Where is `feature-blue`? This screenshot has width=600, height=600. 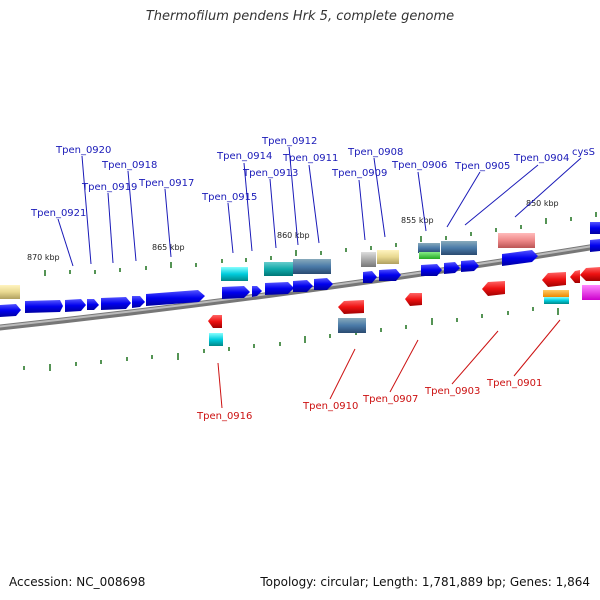
feature-blue is located at coordinates (595, 228).